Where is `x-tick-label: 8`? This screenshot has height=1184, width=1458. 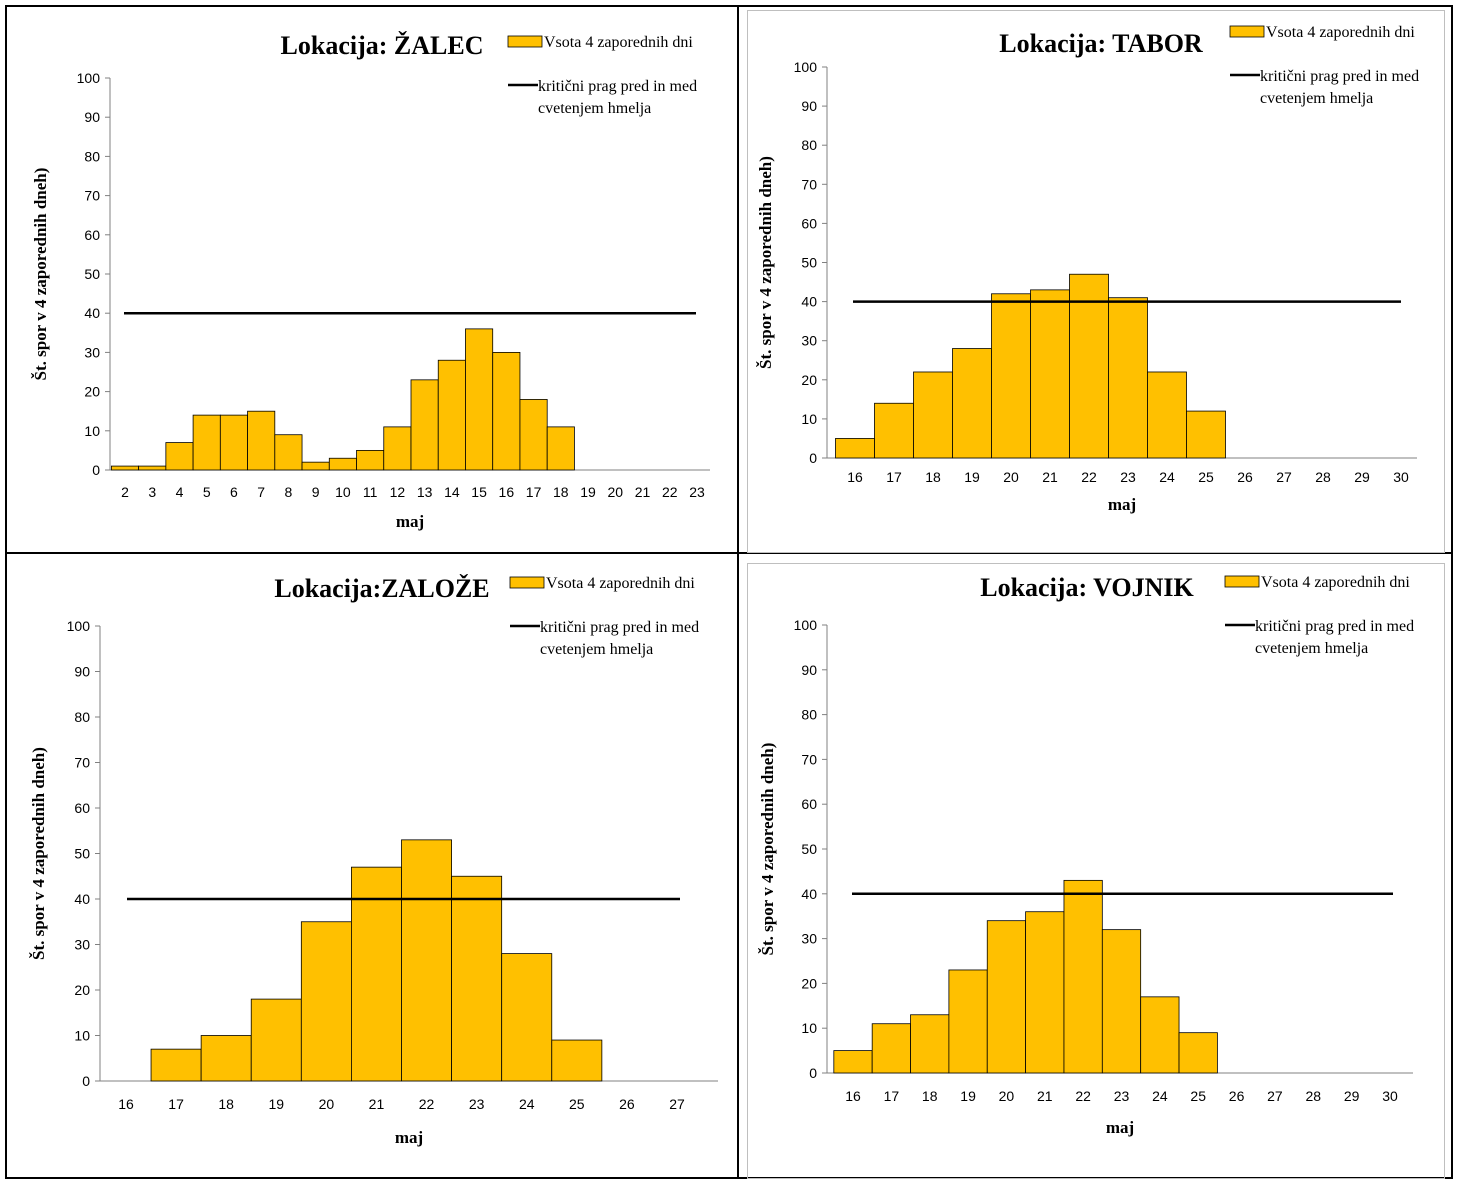
x-tick-label: 8 is located at coordinates (289, 492).